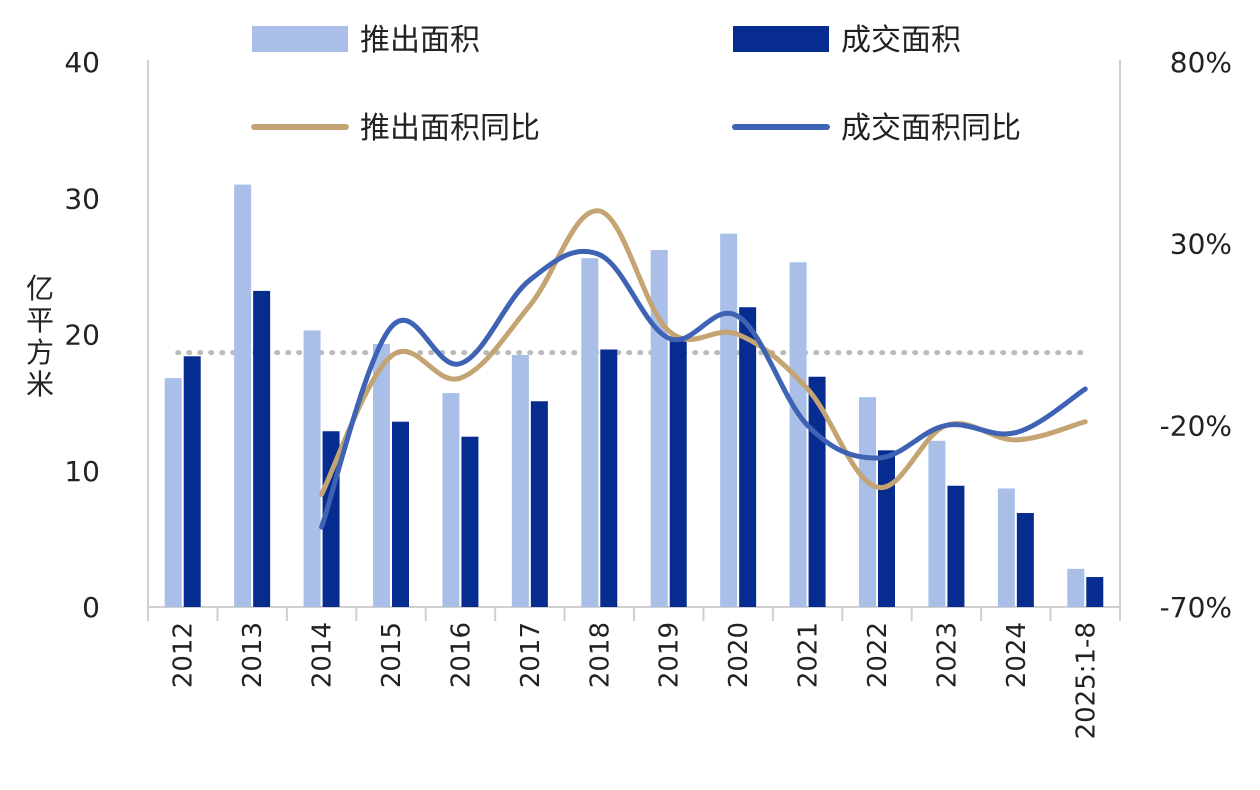  Describe the element at coordinates (82, 198) in the screenshot. I see `y-tick-label: 30` at that location.